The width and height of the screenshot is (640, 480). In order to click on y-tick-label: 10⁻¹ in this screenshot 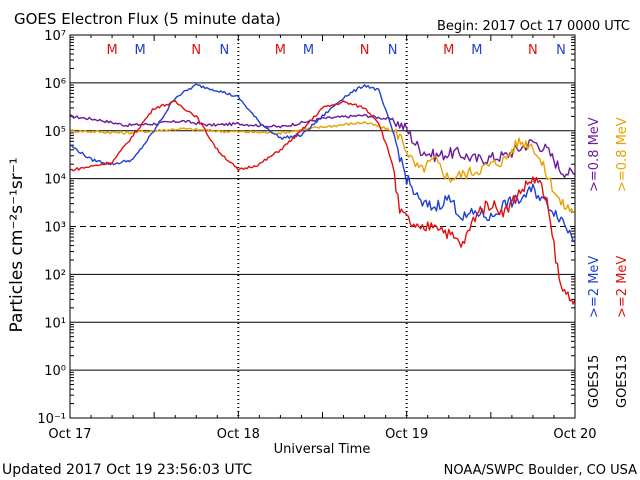, I will do `click(51, 419)`.